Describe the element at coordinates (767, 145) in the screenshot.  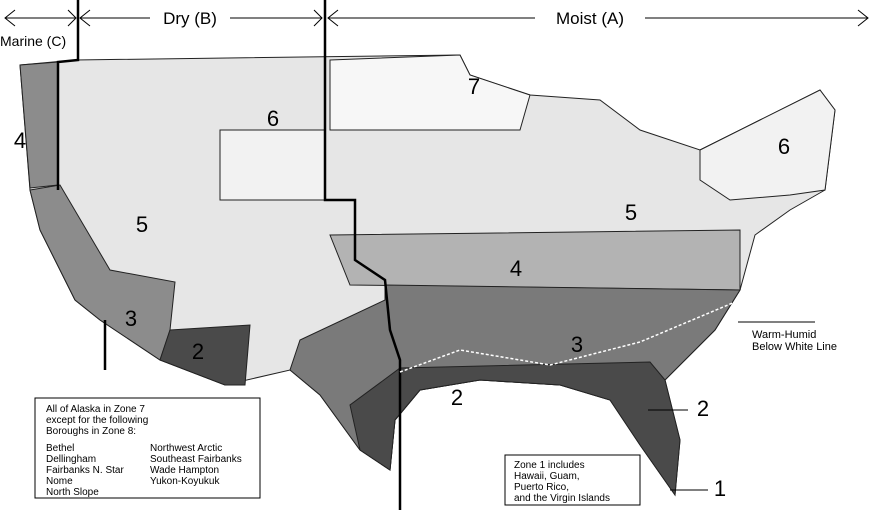
I see `zone-6-ne-region` at that location.